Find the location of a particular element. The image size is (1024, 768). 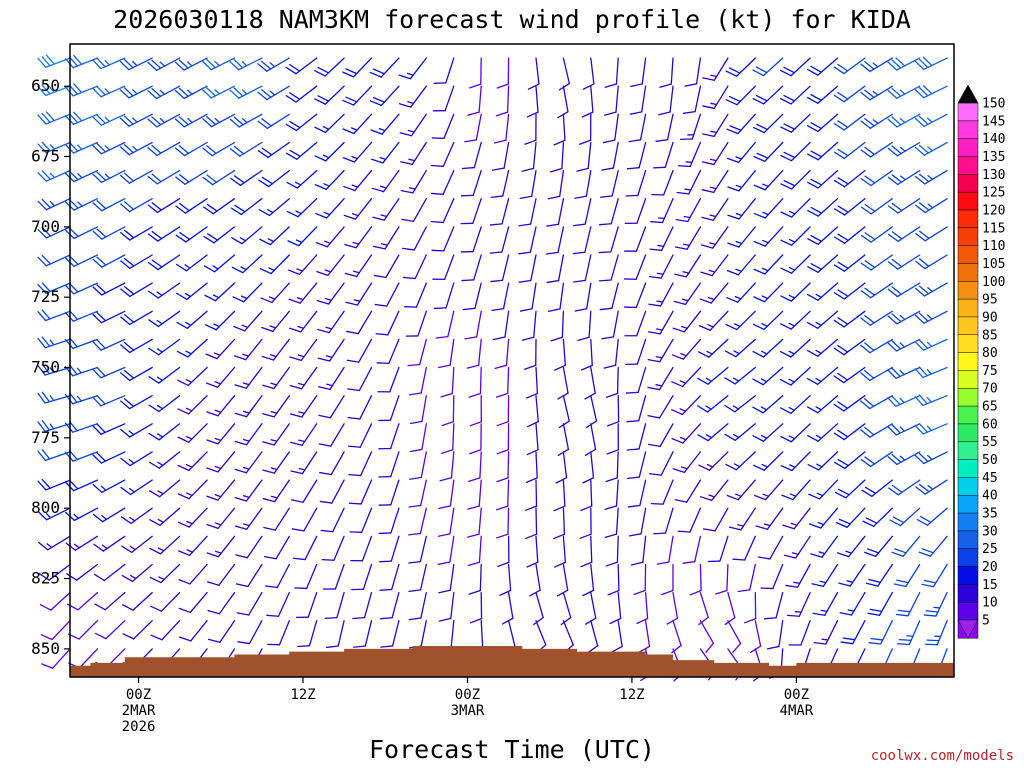

colorbar-label: 115 is located at coordinates (993, 228).